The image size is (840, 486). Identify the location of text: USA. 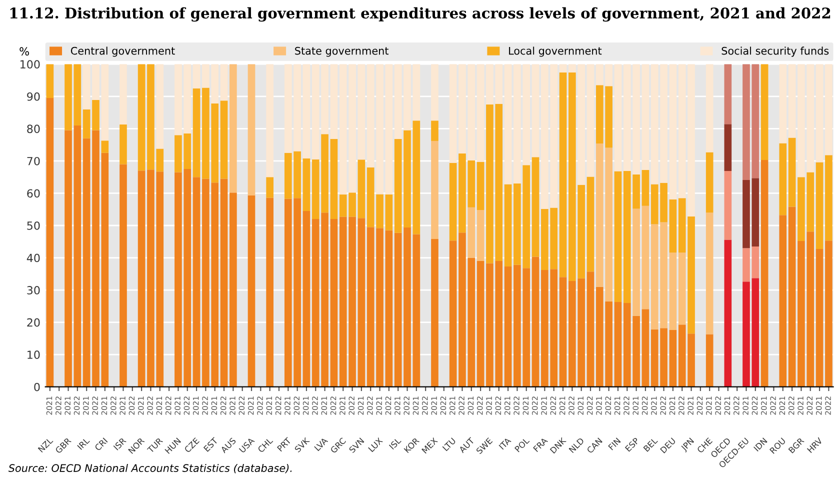
(246, 445).